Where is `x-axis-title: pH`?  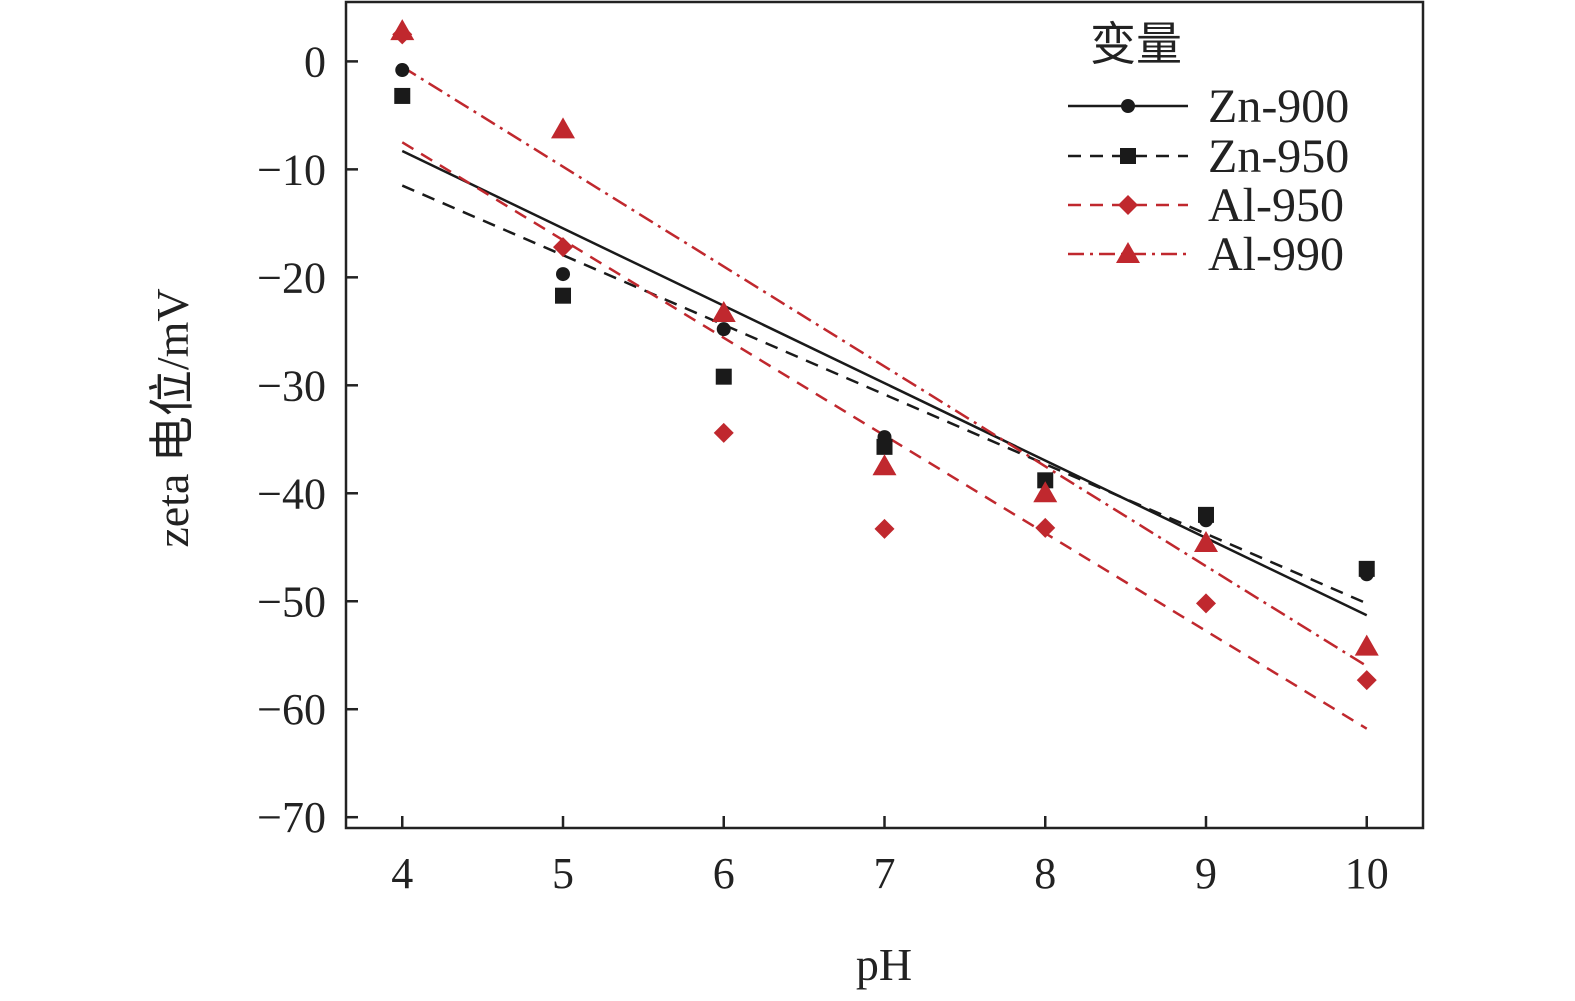
x-axis-title: pH is located at coordinates (884, 964).